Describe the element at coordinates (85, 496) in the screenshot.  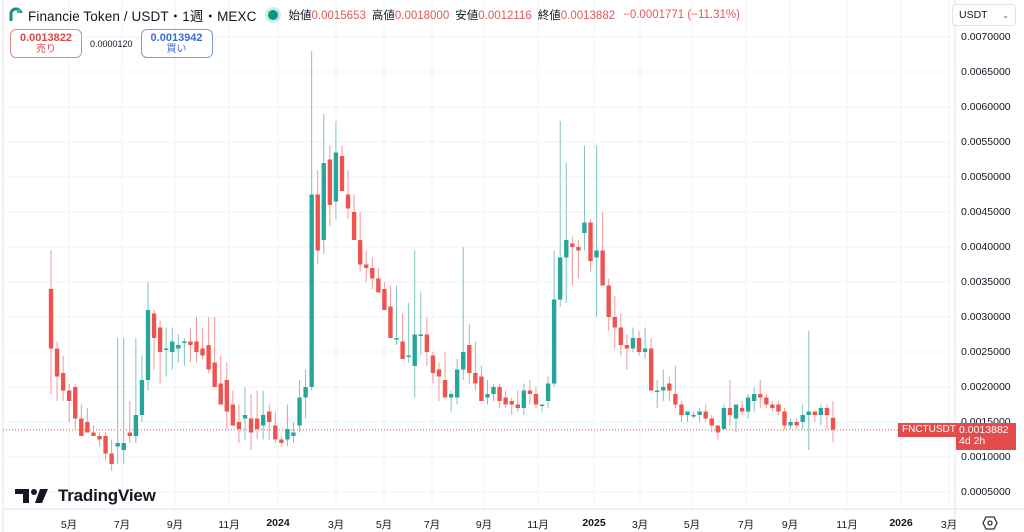
I see `tradingview-logo: TradingView` at that location.